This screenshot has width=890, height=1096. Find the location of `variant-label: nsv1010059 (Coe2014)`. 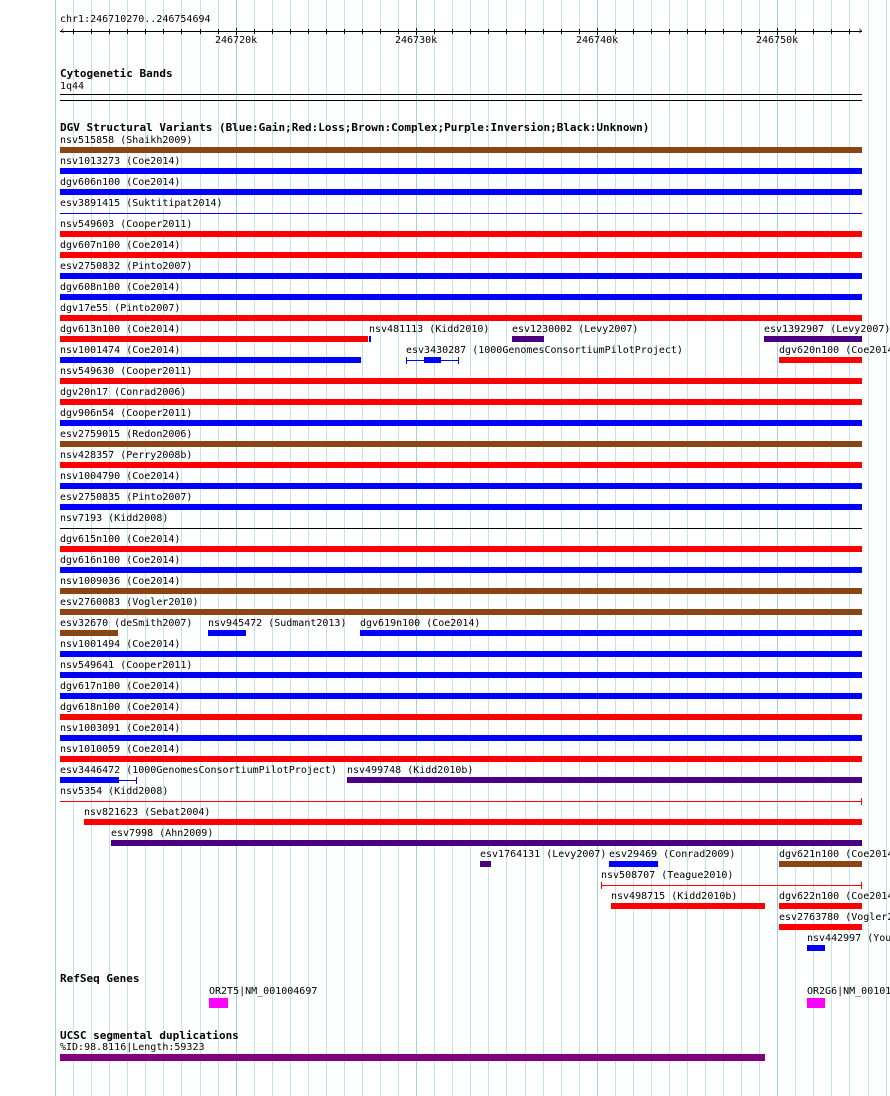

variant-label: nsv1010059 (Coe2014) is located at coordinates (120, 749).